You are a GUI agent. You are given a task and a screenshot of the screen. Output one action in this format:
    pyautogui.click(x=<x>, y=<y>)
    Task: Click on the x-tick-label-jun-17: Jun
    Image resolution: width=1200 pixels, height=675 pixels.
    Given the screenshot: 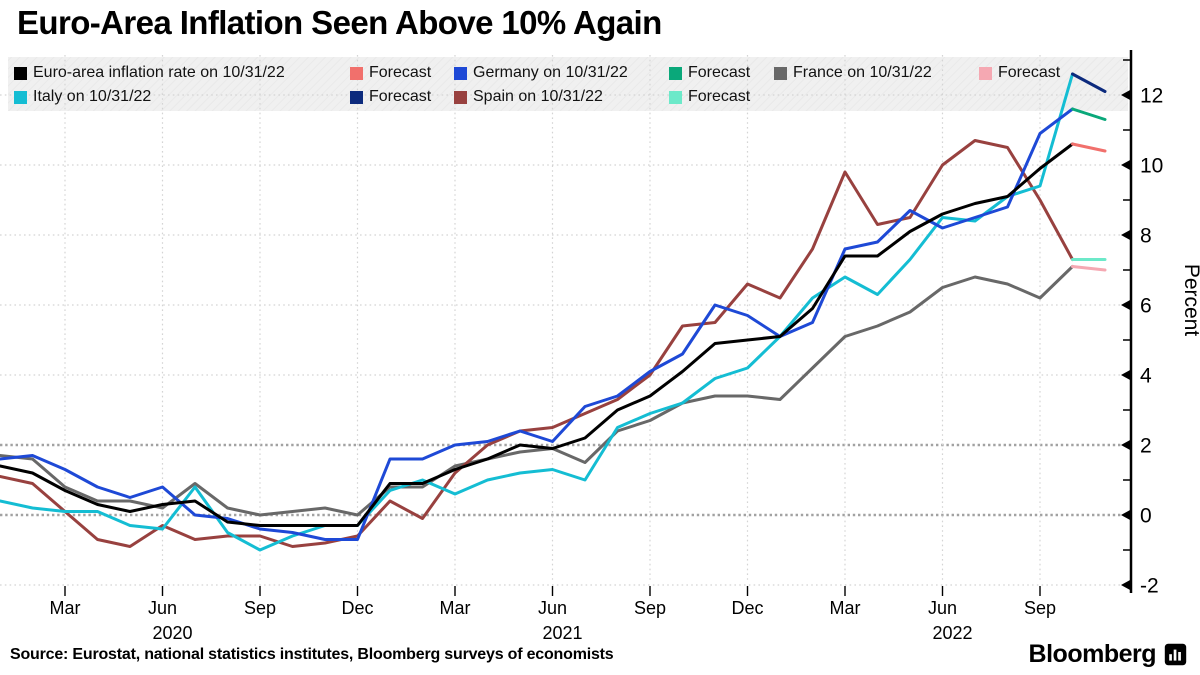 What is the action you would take?
    pyautogui.click(x=552, y=608)
    